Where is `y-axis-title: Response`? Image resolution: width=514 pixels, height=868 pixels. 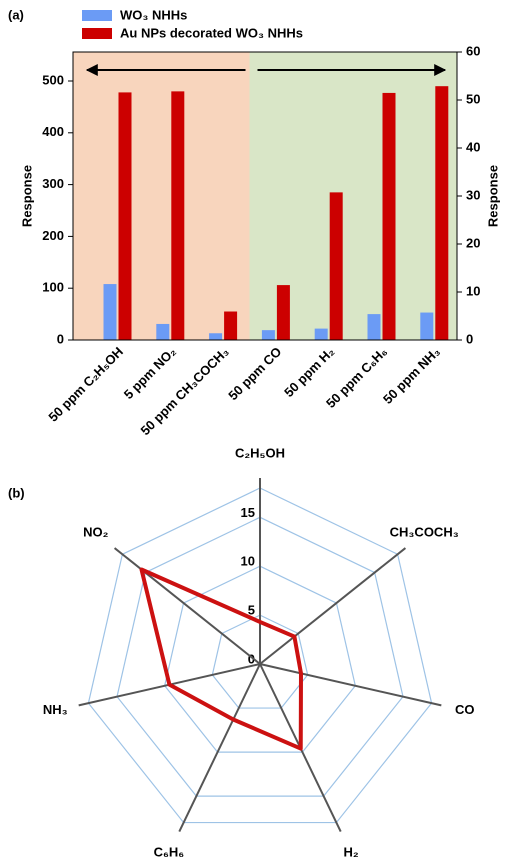 y-axis-title: Response is located at coordinates (26, 196).